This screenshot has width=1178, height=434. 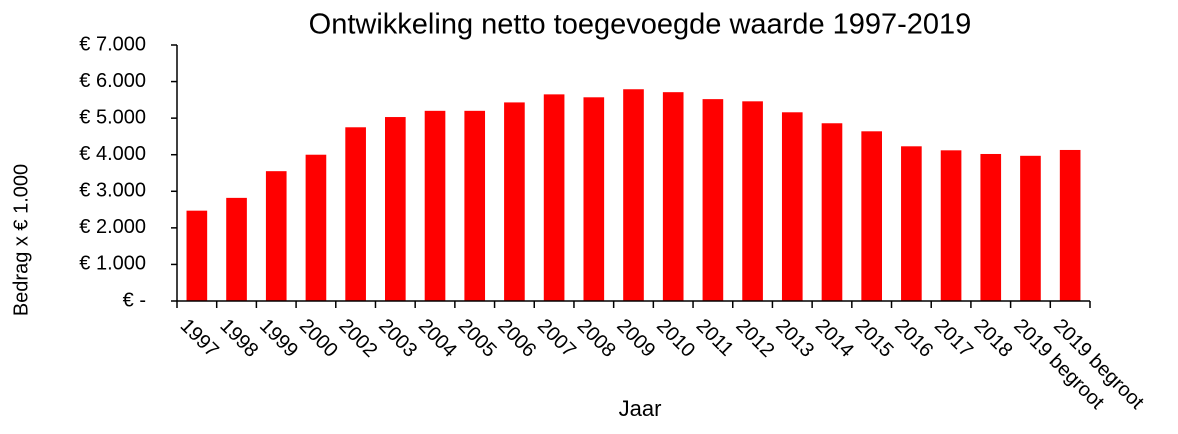 What do you see at coordinates (913, 338) in the screenshot?
I see `x-tick-label: 2016` at bounding box center [913, 338].